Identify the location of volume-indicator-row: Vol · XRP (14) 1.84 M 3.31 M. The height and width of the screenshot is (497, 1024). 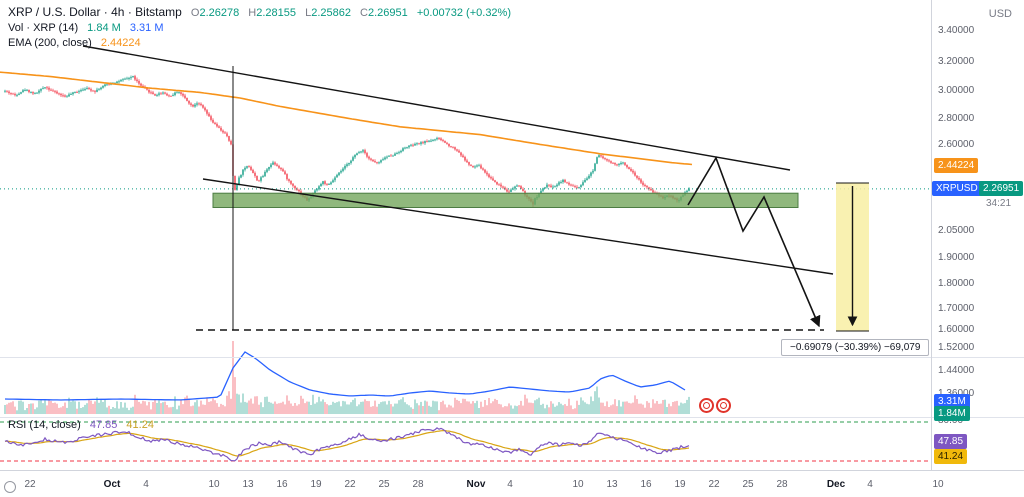
(259, 28).